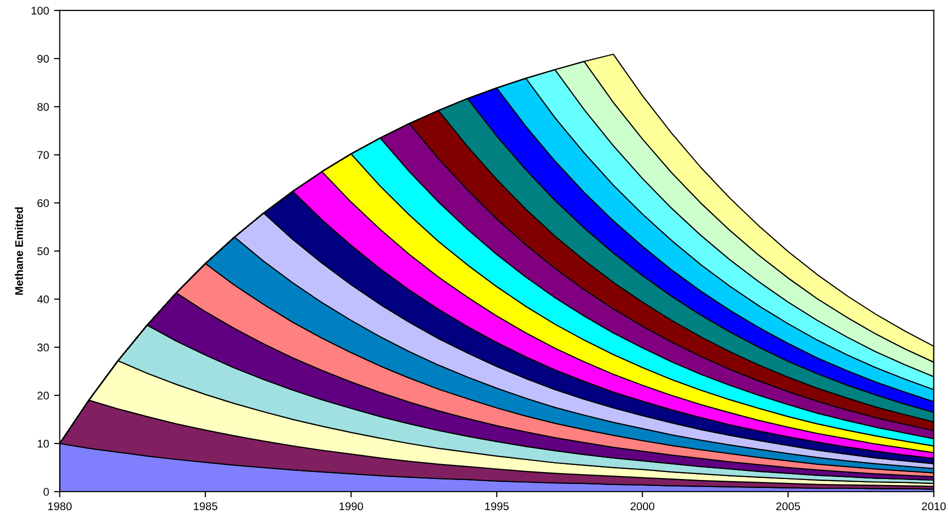  Describe the element at coordinates (934, 506) in the screenshot. I see `x-tick-label: 2010` at that location.